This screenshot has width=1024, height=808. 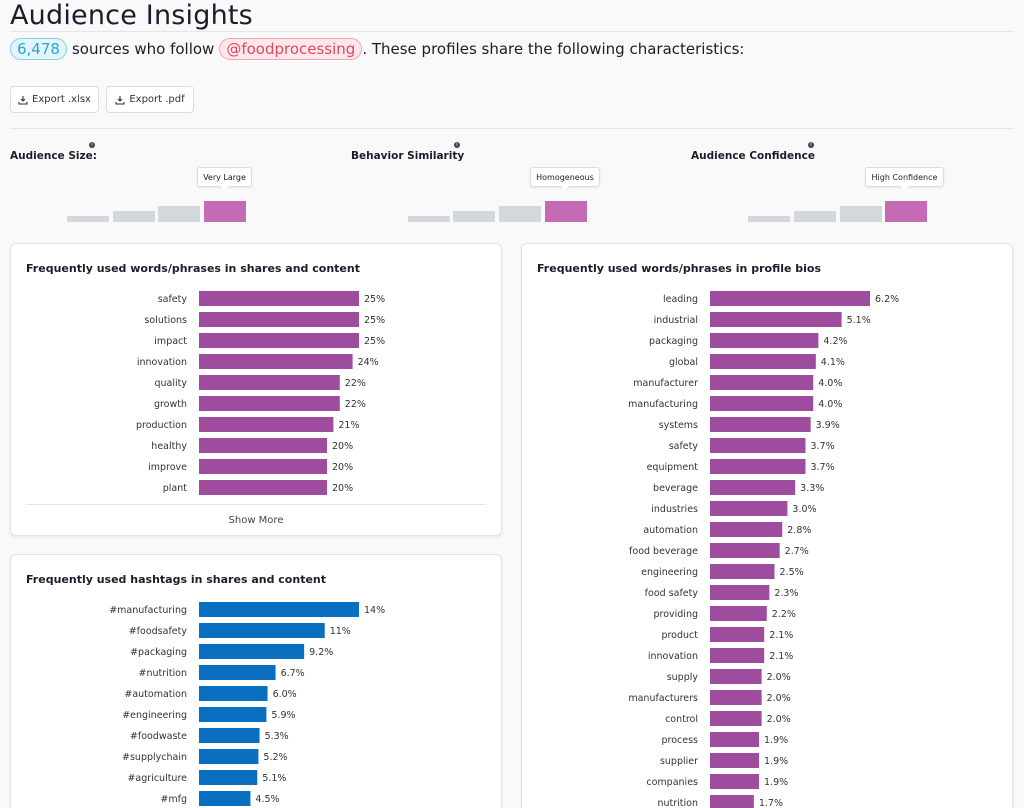 What do you see at coordinates (512, 31) in the screenshot?
I see `divider` at bounding box center [512, 31].